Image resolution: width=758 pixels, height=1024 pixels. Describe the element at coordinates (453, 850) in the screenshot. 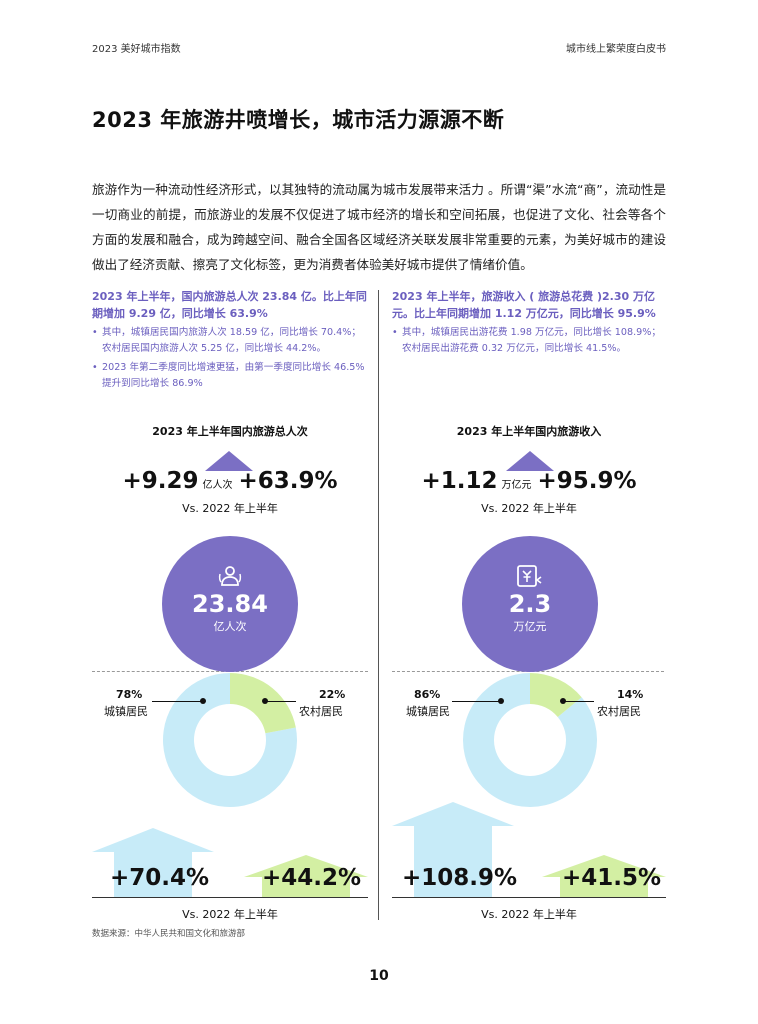

I see `right-urban-arrow` at that location.